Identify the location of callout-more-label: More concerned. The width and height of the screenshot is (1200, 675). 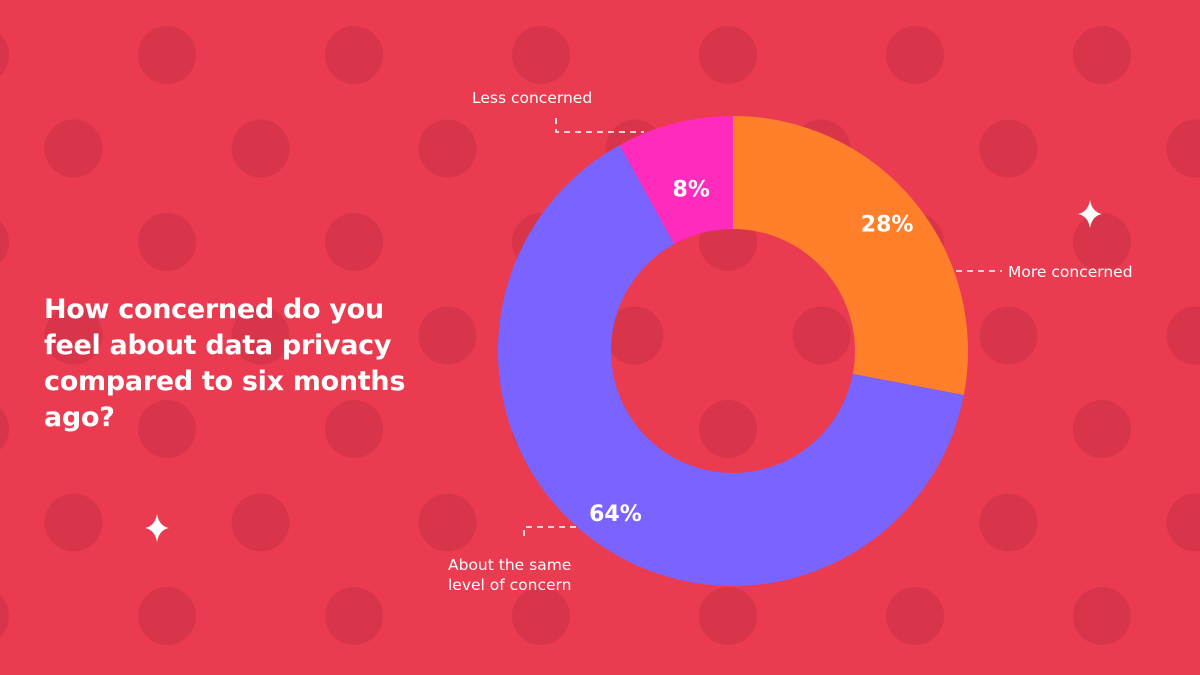
(1070, 272).